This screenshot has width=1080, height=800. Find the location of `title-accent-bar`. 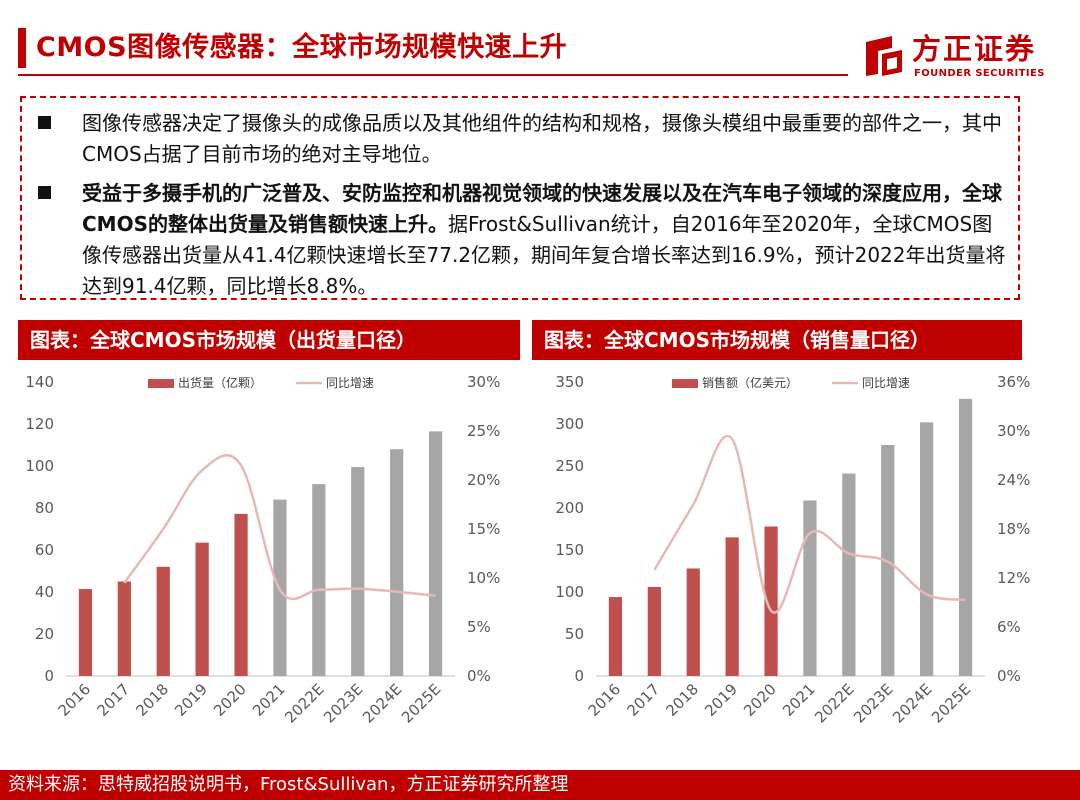

title-accent-bar is located at coordinates (22, 48).